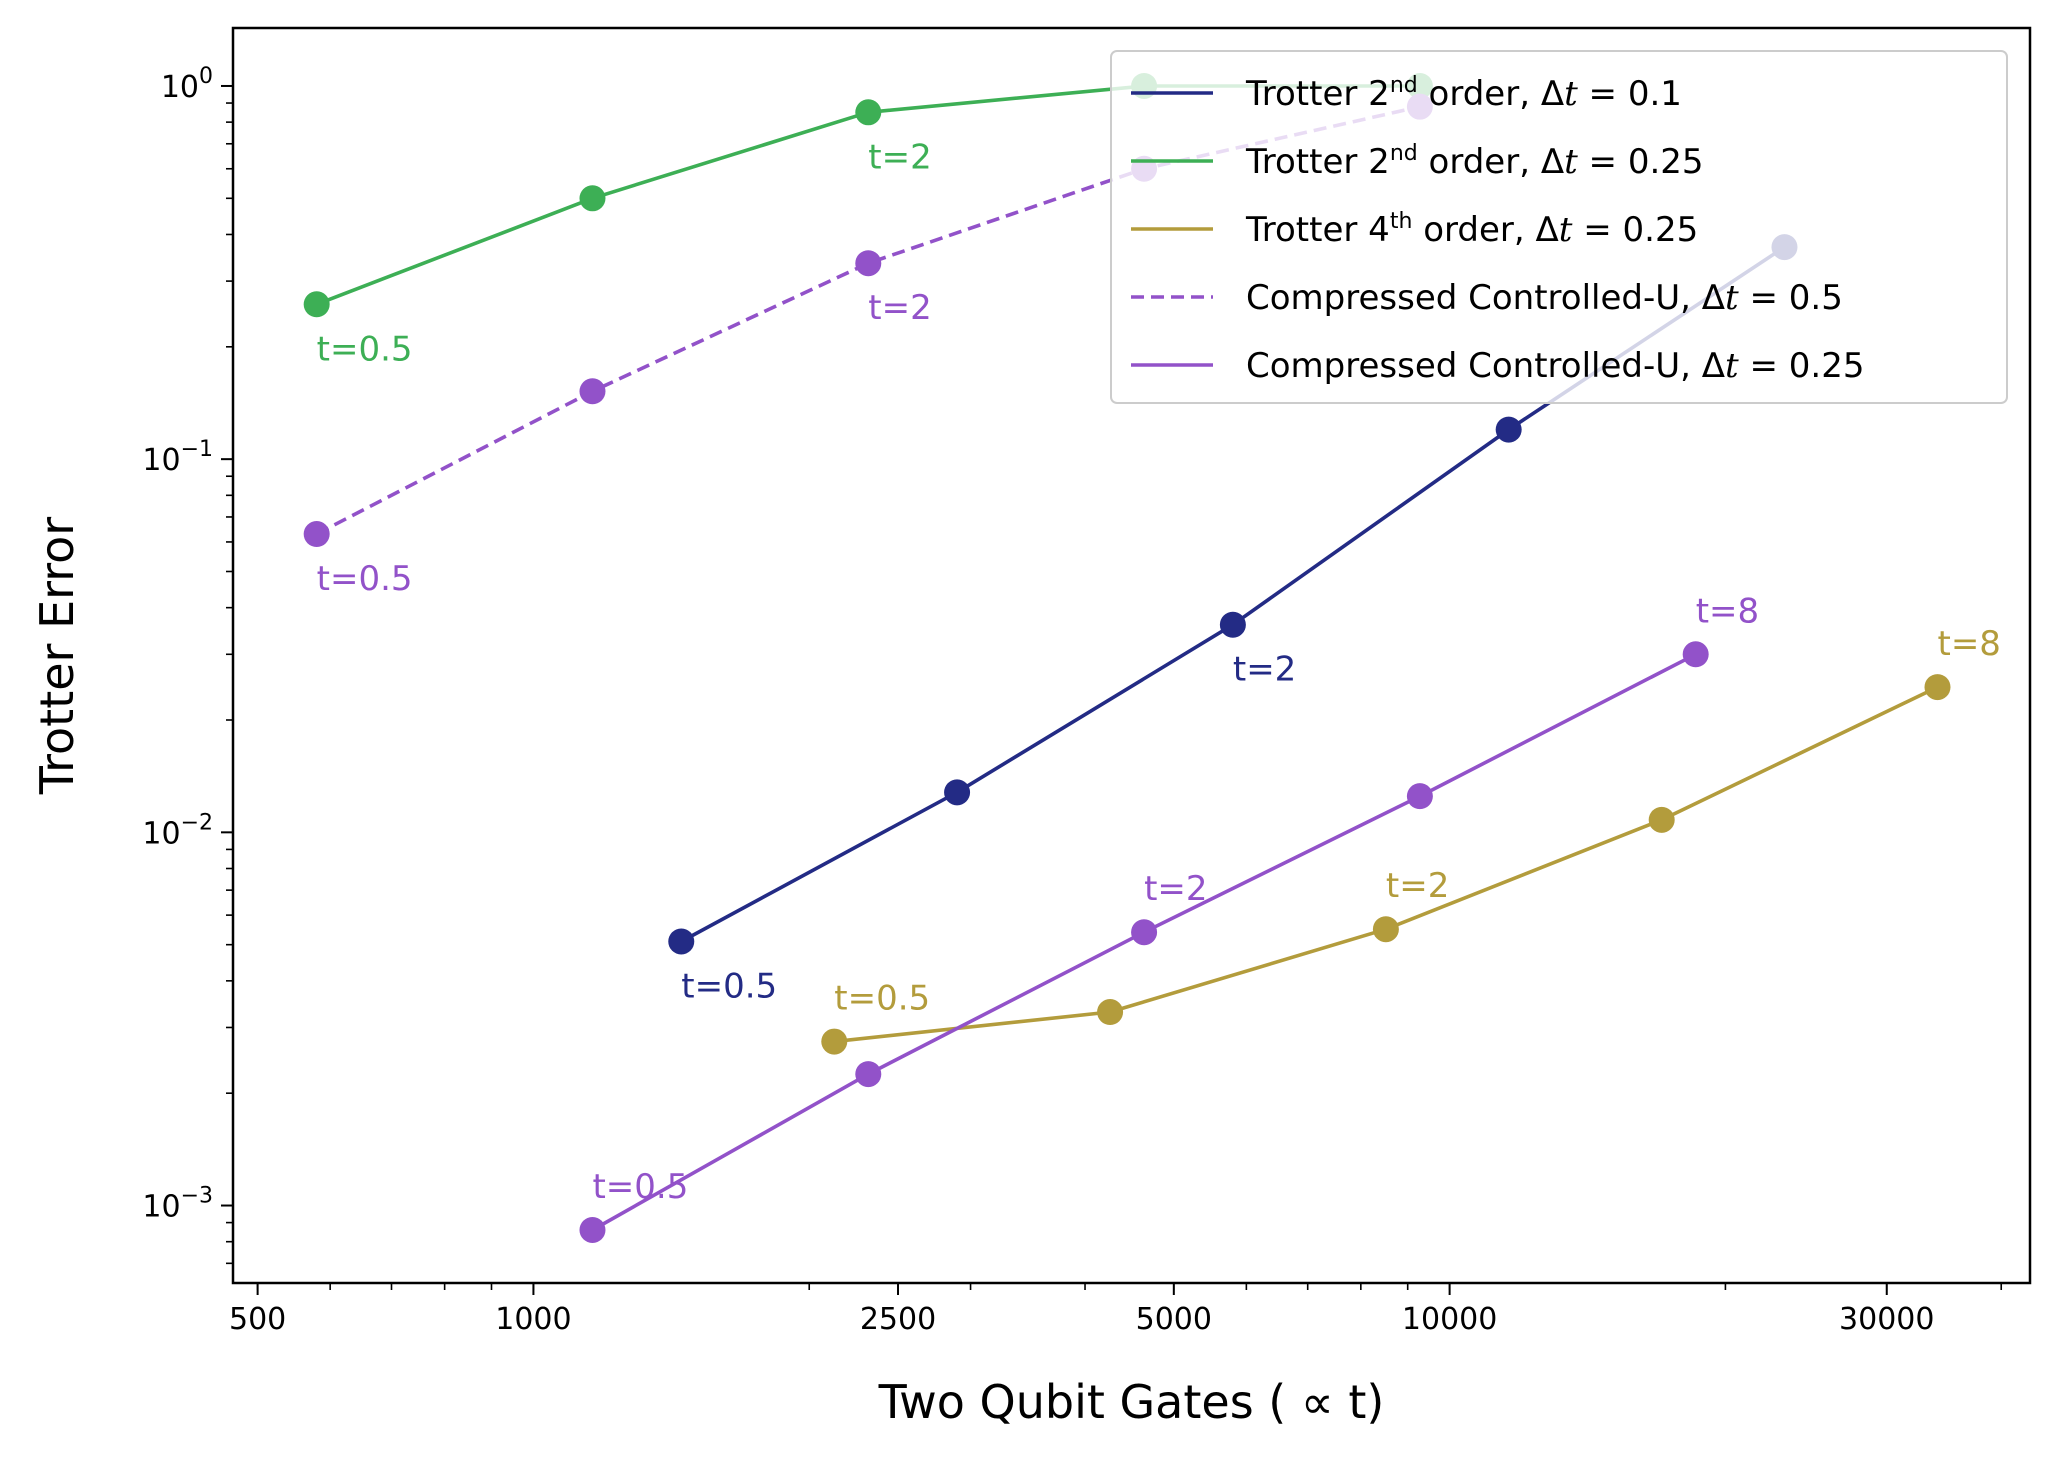  What do you see at coordinates (533, 1319) in the screenshot?
I see `x-tick-label: 1000` at bounding box center [533, 1319].